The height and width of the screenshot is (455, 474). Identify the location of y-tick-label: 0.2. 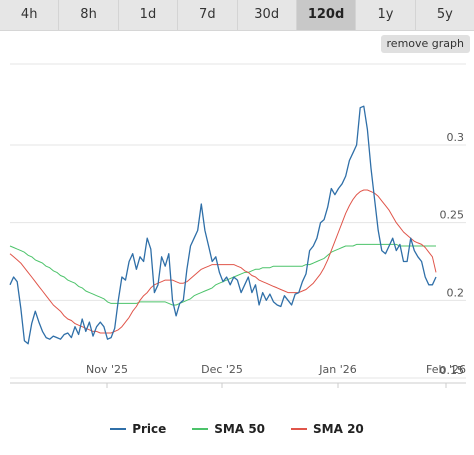
(456, 292).